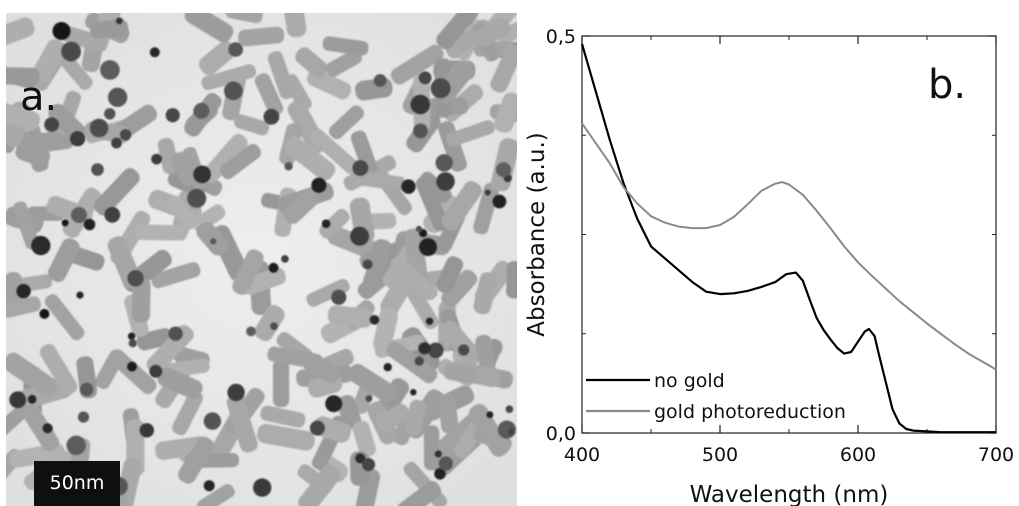 The width and height of the screenshot is (1019, 506). Describe the element at coordinates (716, 396) in the screenshot. I see `legend: no gold gold photoreduction` at that location.